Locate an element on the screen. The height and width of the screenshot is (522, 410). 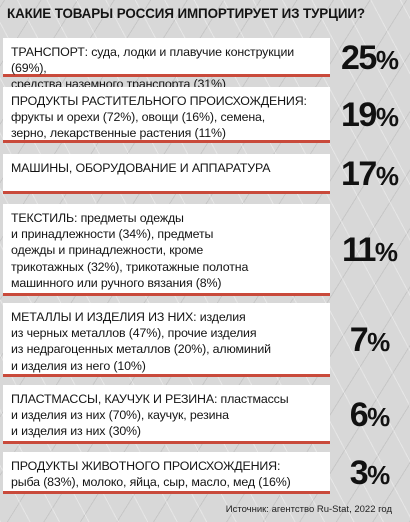
share-value: 19% is located at coordinates (370, 116).